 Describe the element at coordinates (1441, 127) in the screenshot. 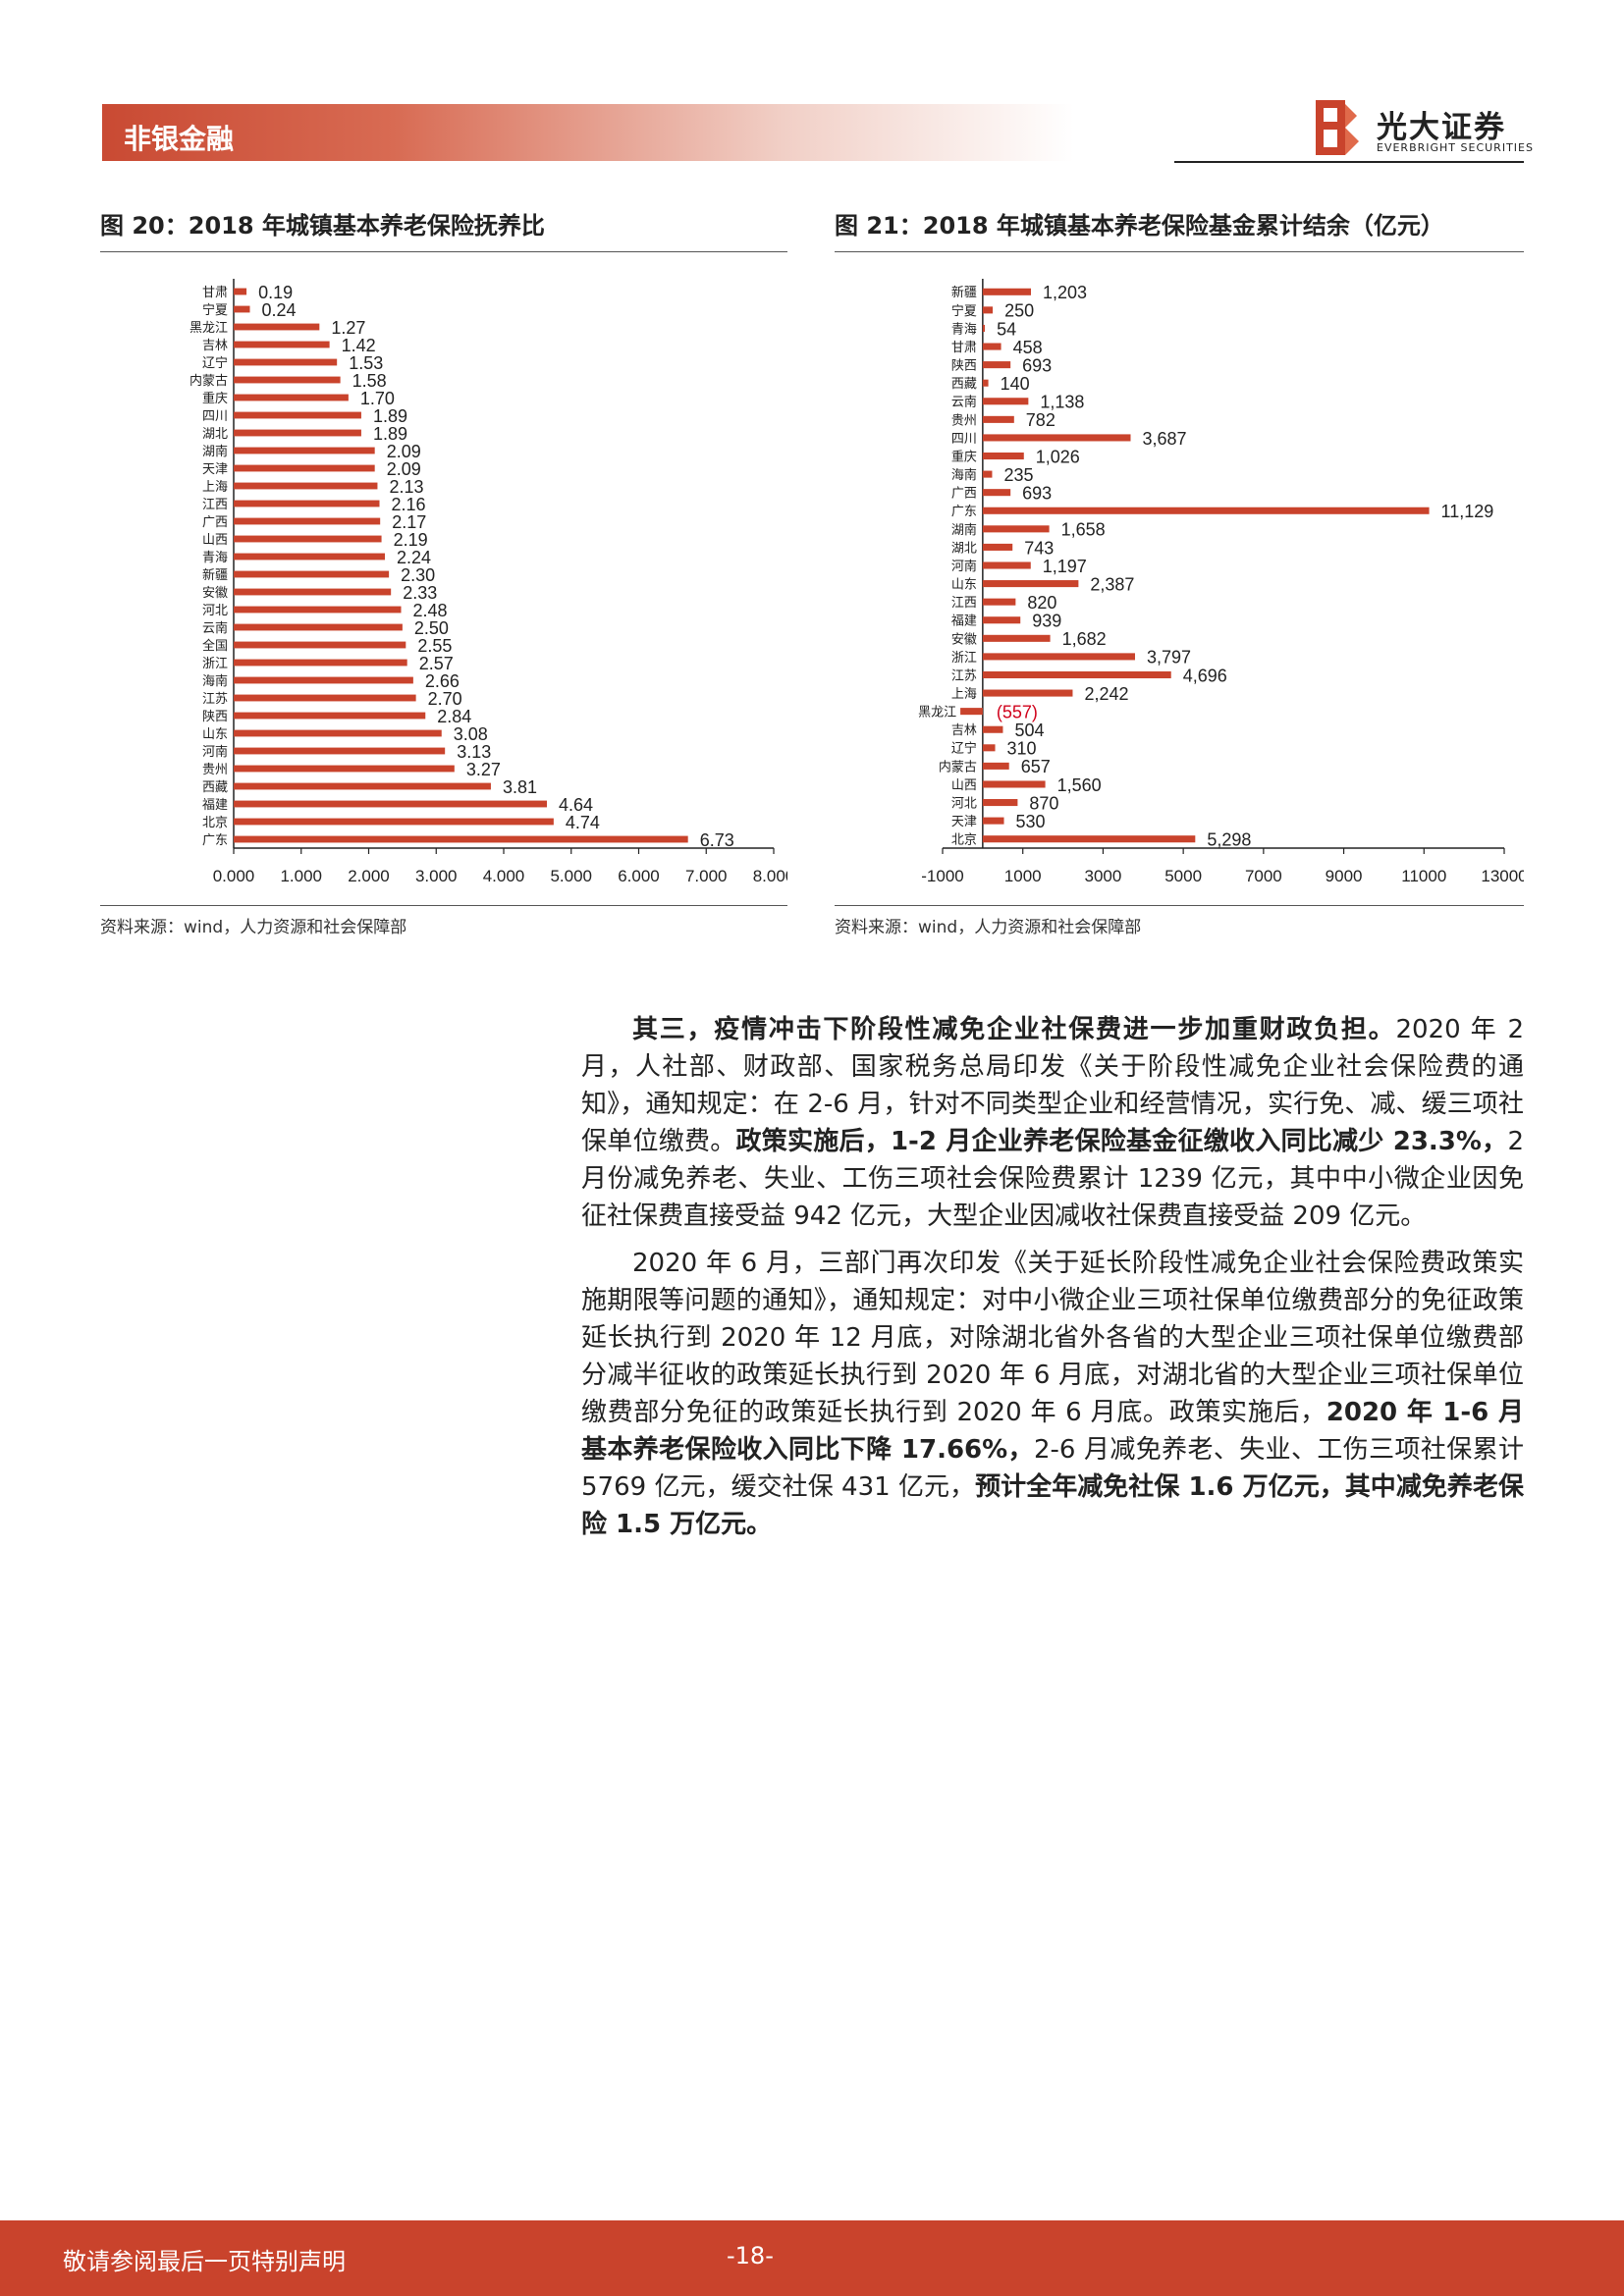

I see `logo-text: 光大证券` at that location.